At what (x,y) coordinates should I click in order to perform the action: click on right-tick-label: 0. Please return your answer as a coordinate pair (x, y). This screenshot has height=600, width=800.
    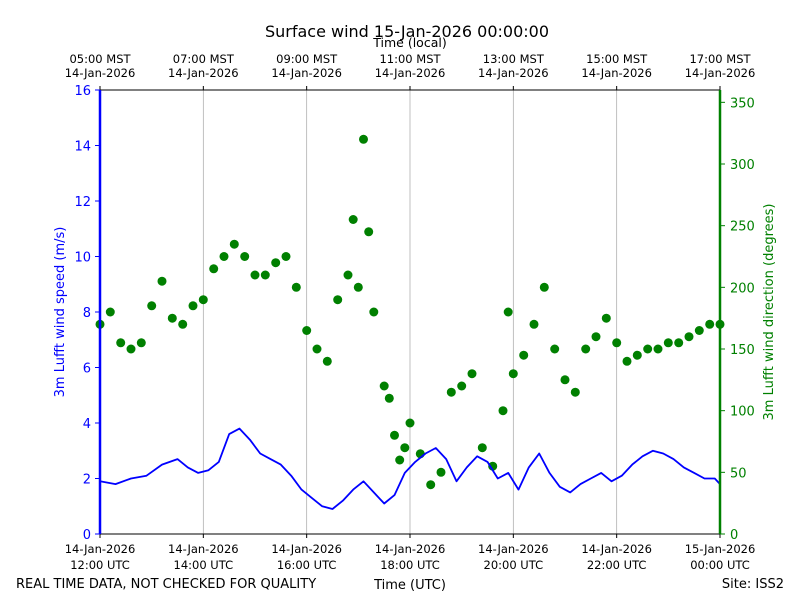
    Looking at the image, I should click on (734, 535).